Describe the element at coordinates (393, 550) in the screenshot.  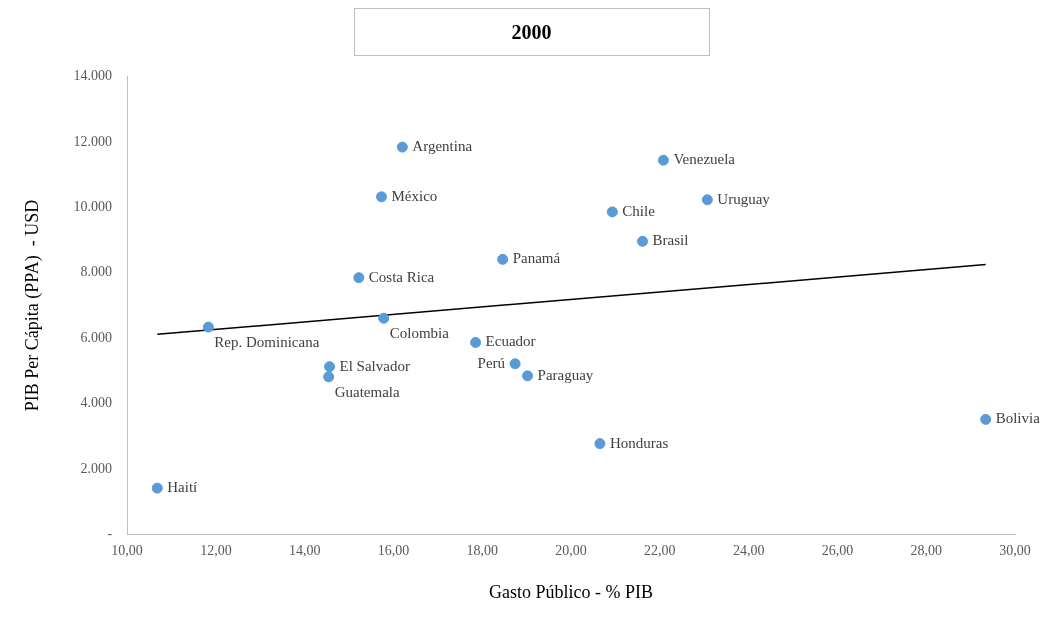
I see `x-tick-label: 16,00` at that location.